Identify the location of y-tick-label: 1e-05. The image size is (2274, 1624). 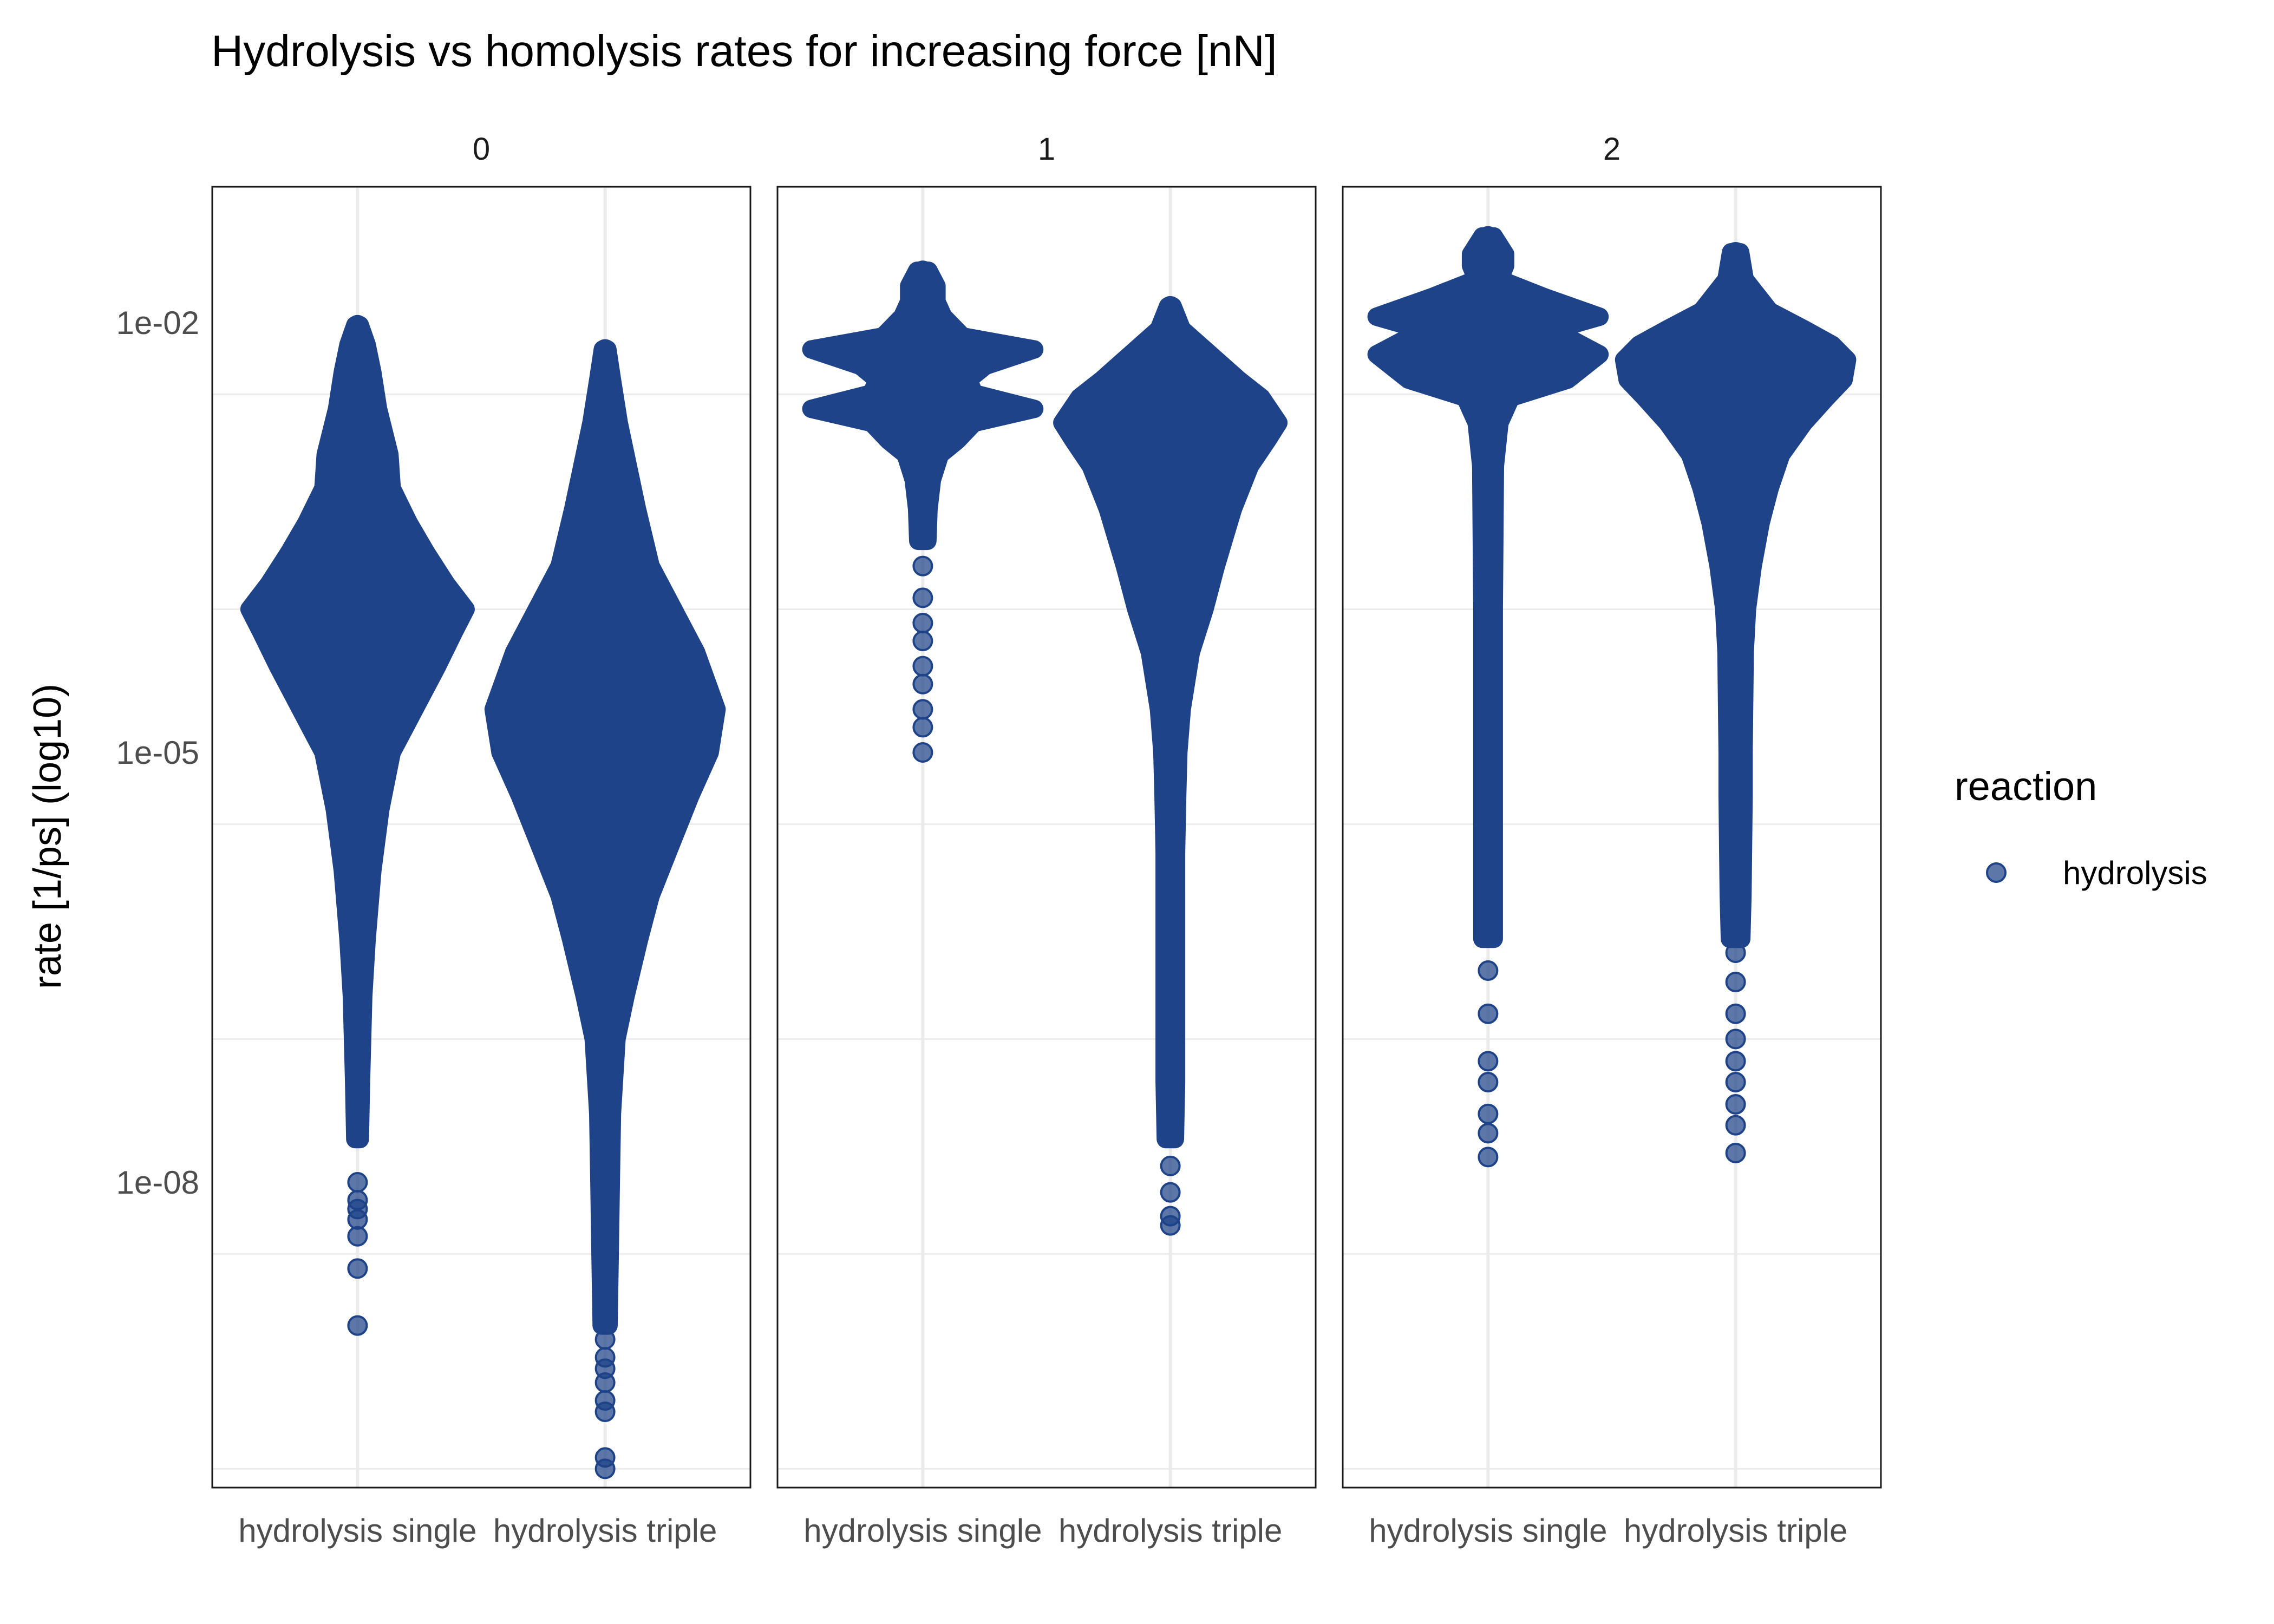
(158, 753).